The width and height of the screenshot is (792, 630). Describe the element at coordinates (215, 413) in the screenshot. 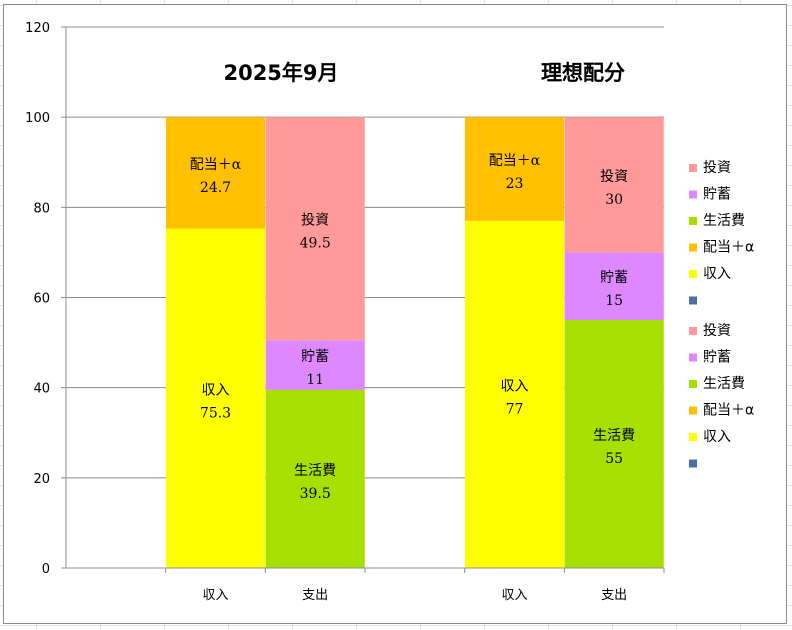

I see `segment-value-label: 75.3` at that location.